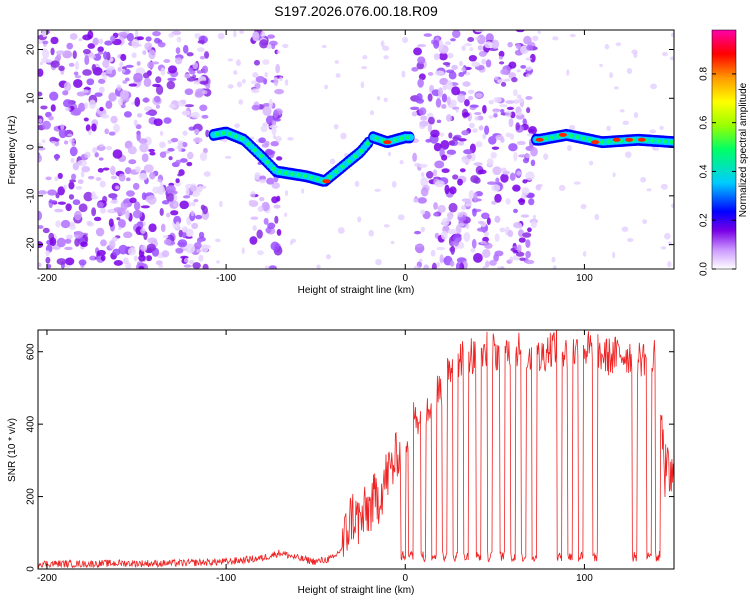 This screenshot has width=750, height=600. I want to click on colorbar-gradient, so click(724, 149).